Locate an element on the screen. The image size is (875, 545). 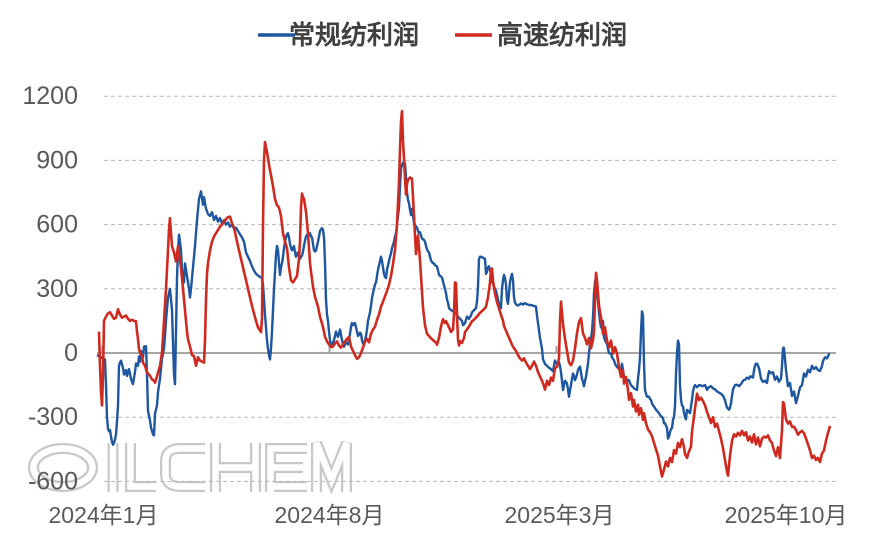
svg-text: 2025年3月 is located at coordinates (560, 515).